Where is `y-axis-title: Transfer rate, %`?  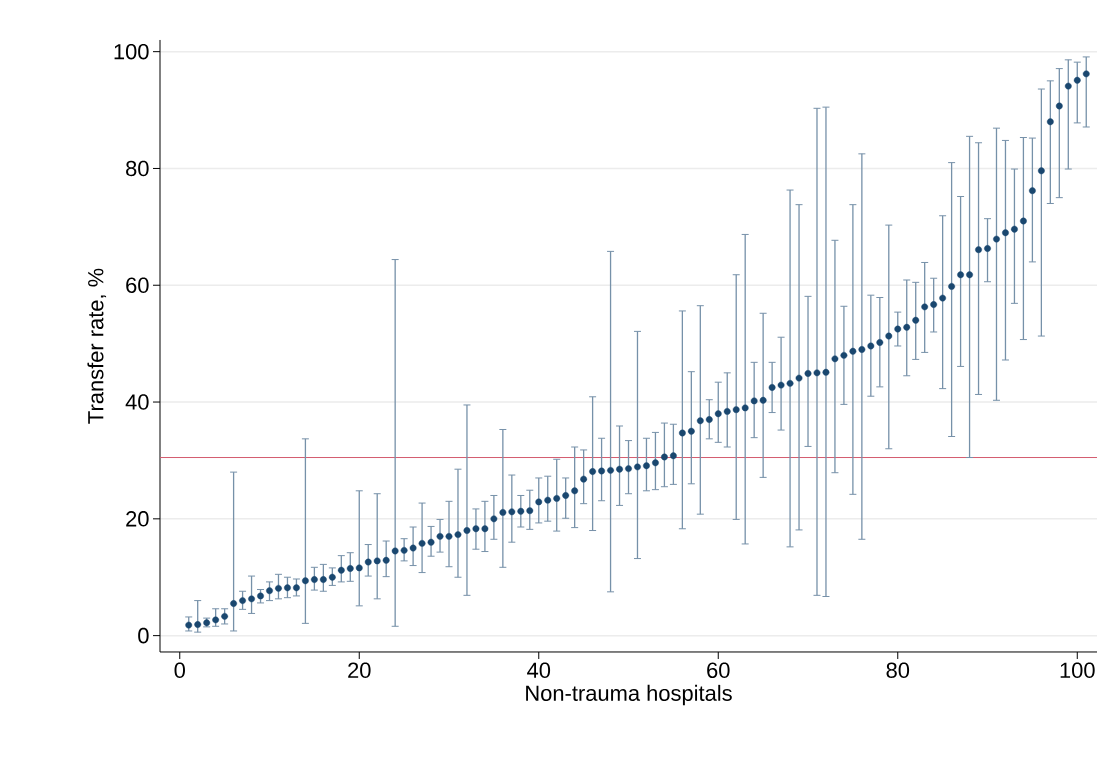
y-axis-title: Transfer rate, % is located at coordinates (97, 346).